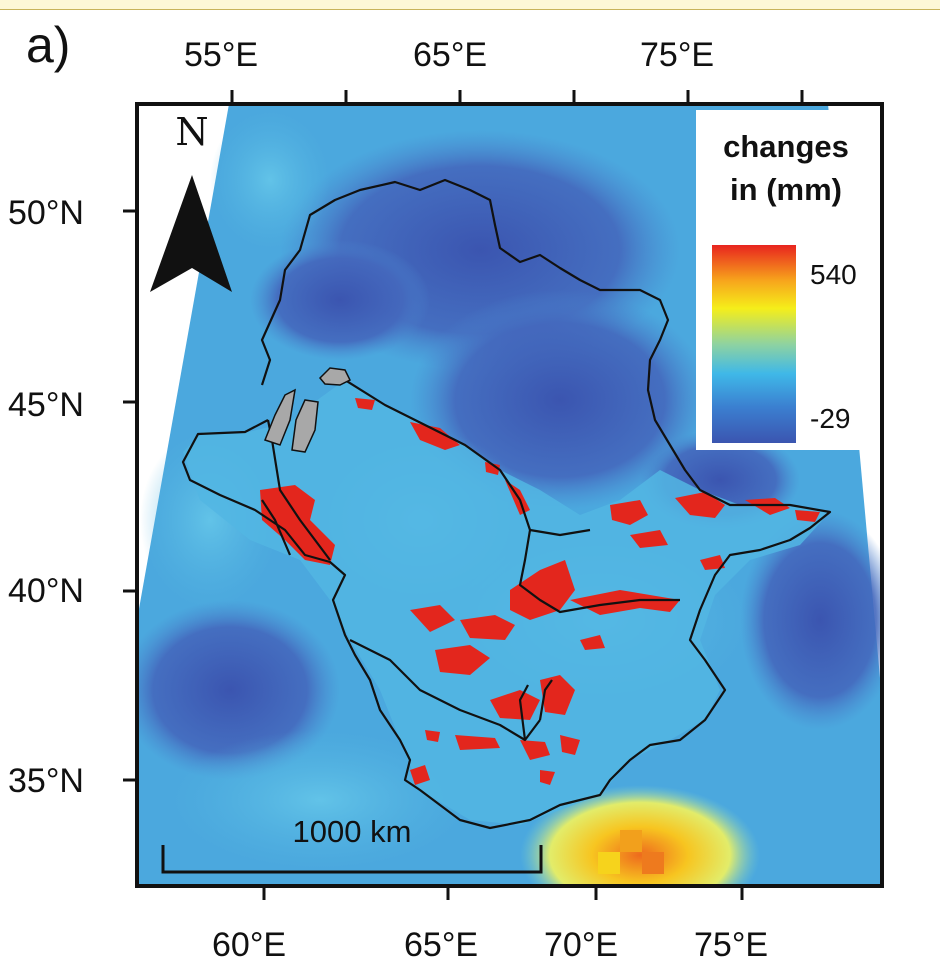  Describe the element at coordinates (46, 591) in the screenshot. I see `left-lat-label: 40°N` at that location.